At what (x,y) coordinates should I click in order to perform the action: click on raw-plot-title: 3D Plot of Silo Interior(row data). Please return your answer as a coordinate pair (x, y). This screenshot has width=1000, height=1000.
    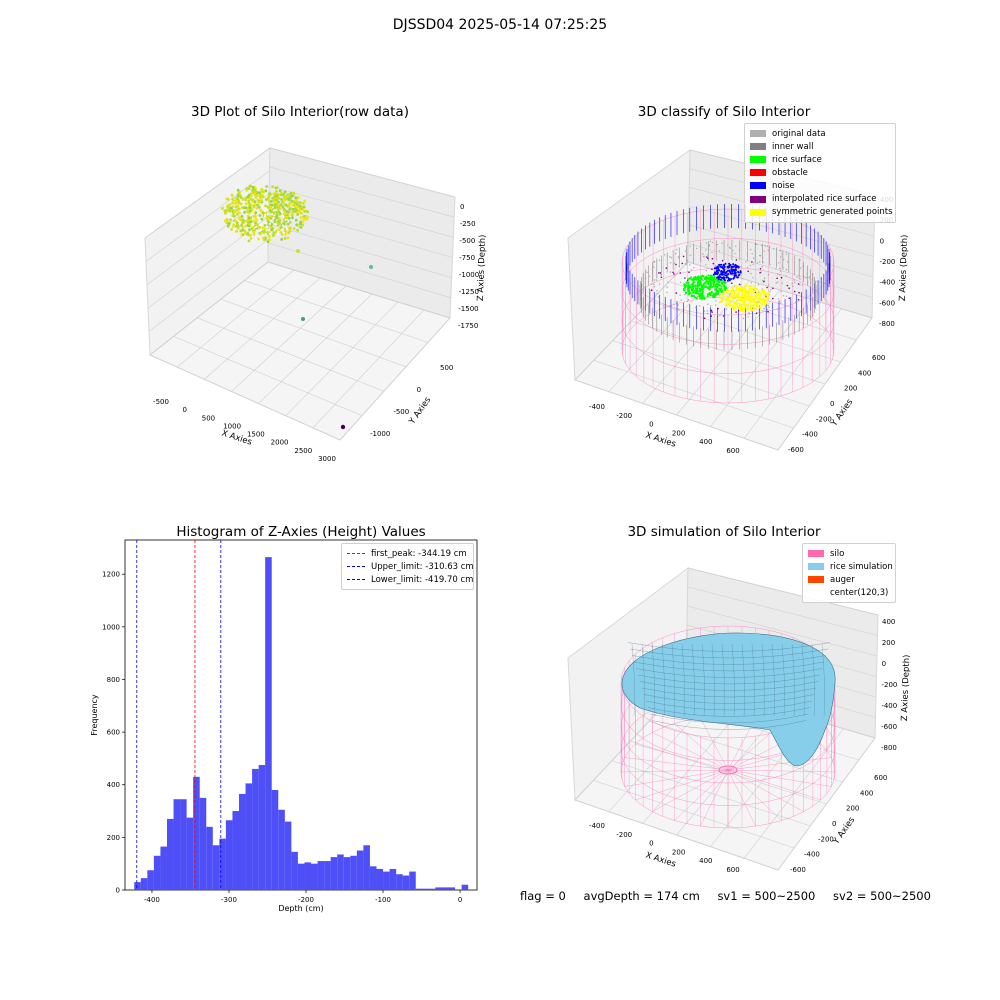
    Looking at the image, I should click on (300, 112).